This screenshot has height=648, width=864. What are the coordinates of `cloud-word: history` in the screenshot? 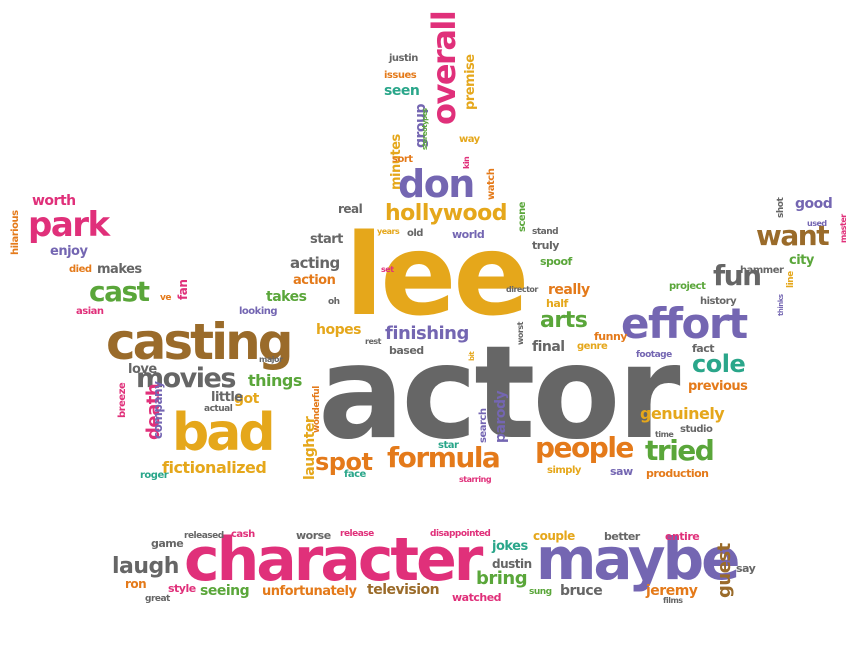 It's located at (718, 301).